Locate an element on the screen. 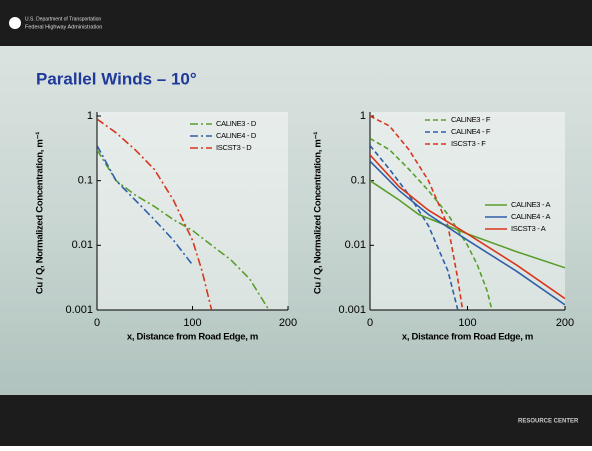 The image size is (592, 451). agency: U.S. Department of Transportation is located at coordinates (63, 19).